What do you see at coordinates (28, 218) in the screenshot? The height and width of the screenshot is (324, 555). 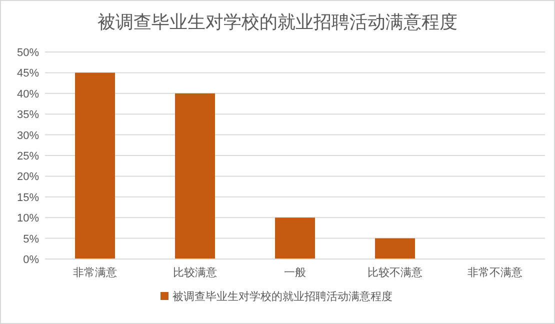 I see `y-tick-label: 10%` at bounding box center [28, 218].